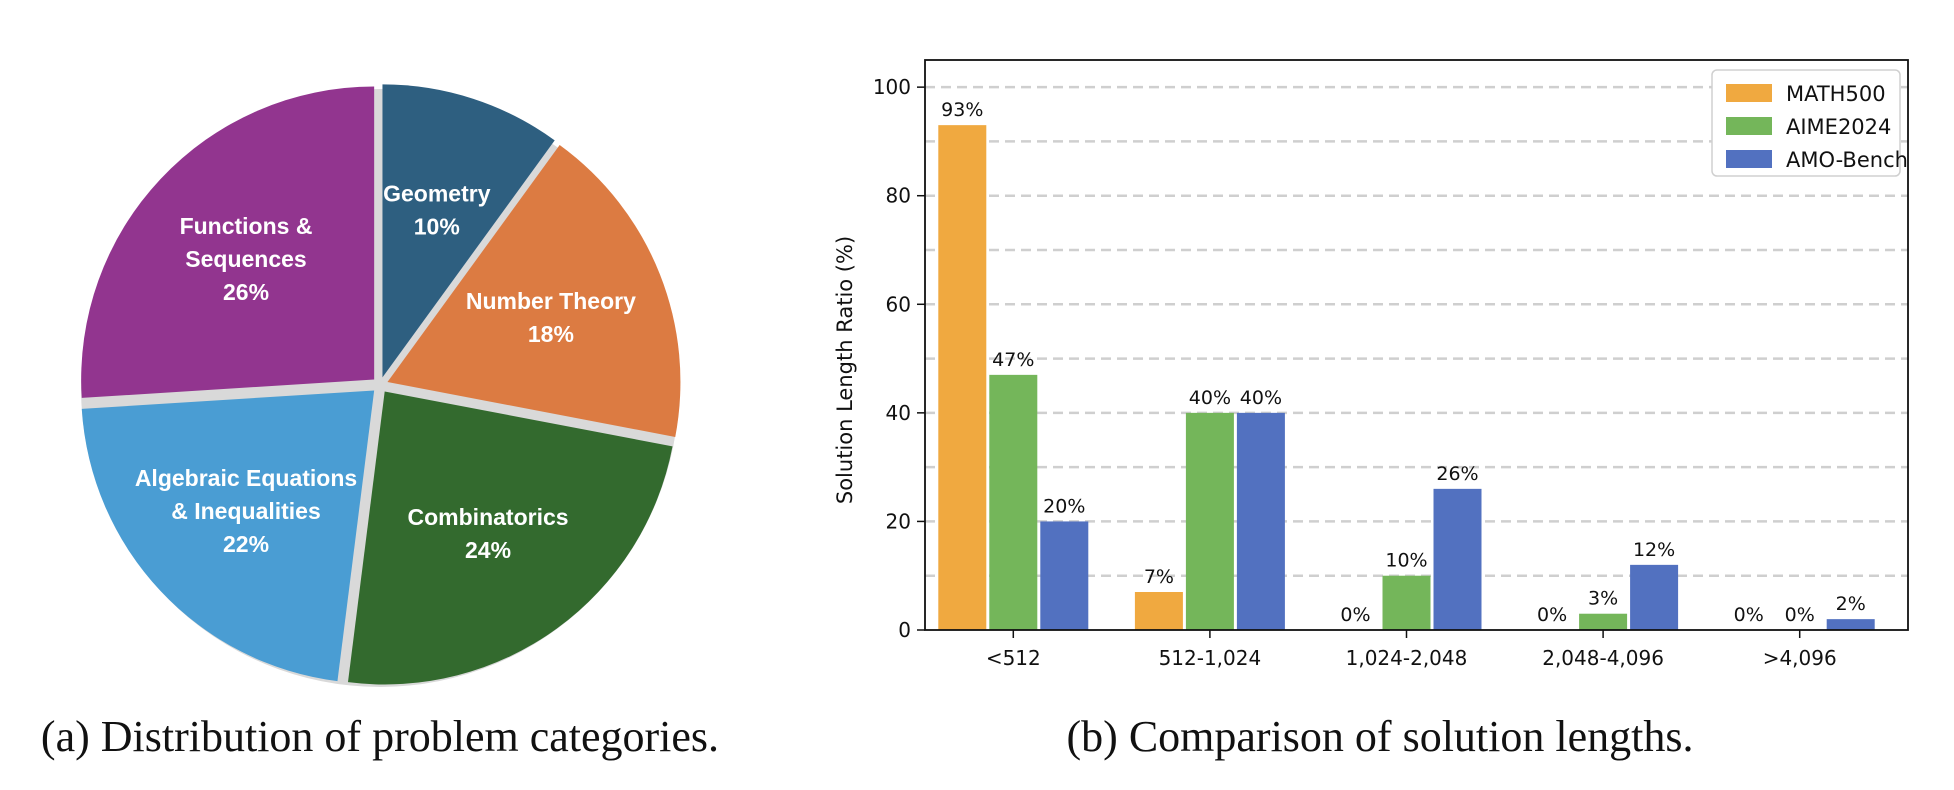 The width and height of the screenshot is (1954, 790). What do you see at coordinates (1749, 159) in the screenshot?
I see `legend-swatch-amo-bench` at bounding box center [1749, 159].